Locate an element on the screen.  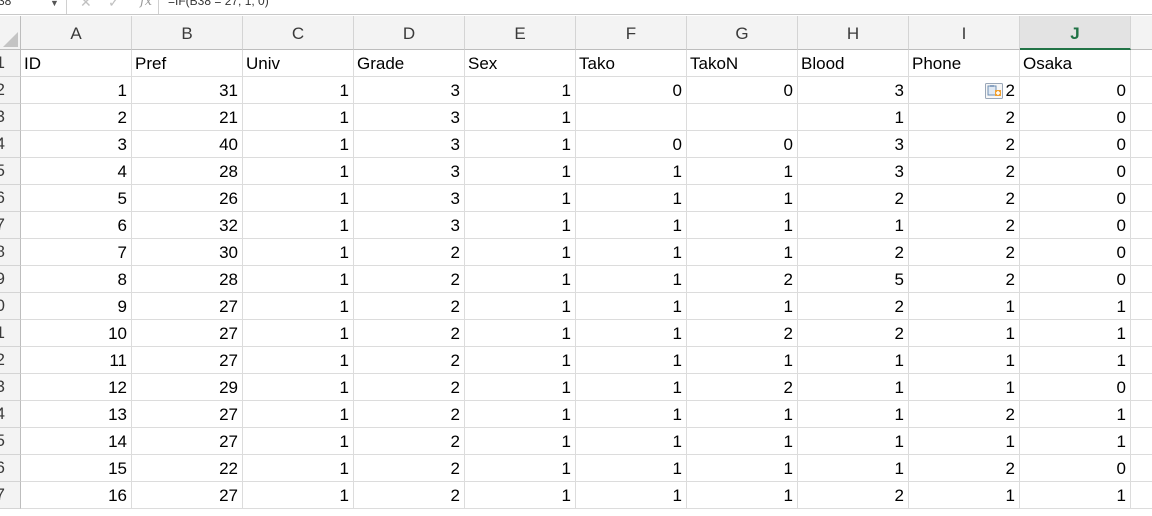
table-cell: 6 is located at coordinates (76, 225).